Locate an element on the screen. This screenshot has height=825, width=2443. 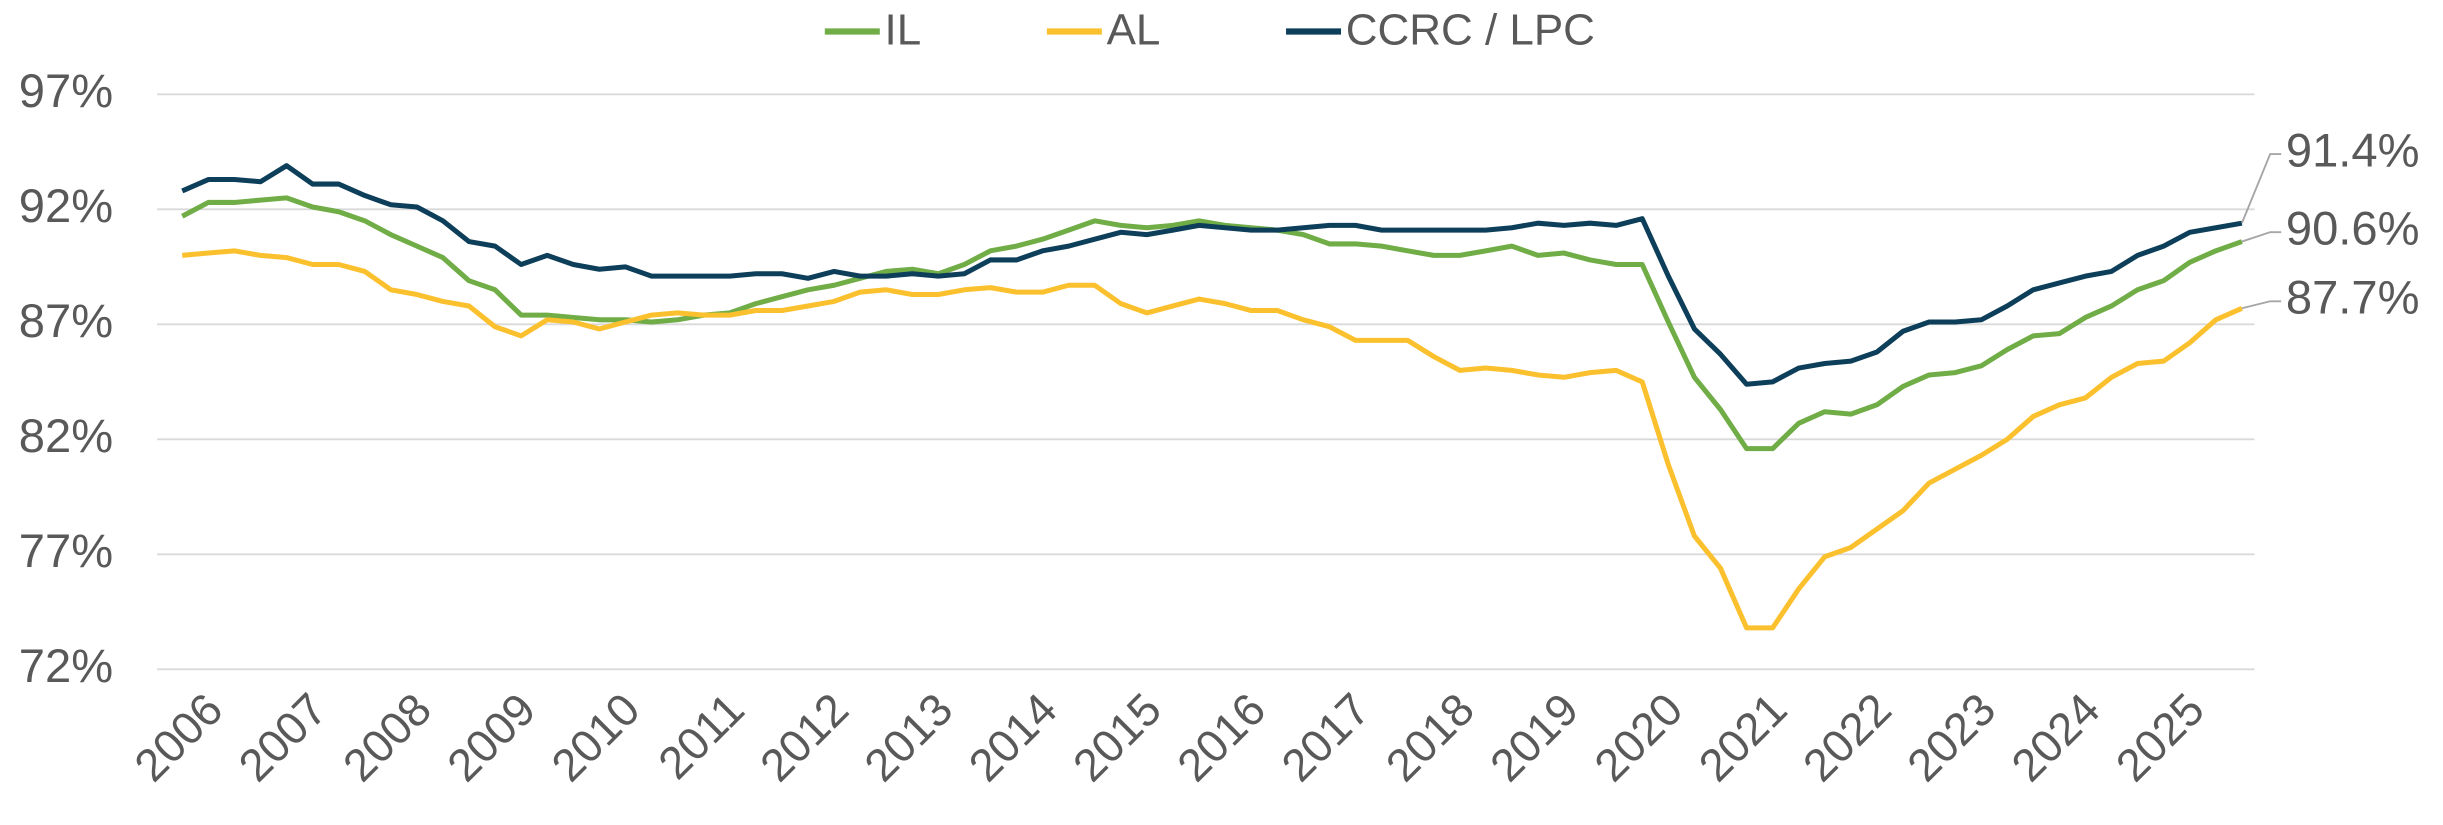
x-tick-label: 2012 is located at coordinates (804, 737).